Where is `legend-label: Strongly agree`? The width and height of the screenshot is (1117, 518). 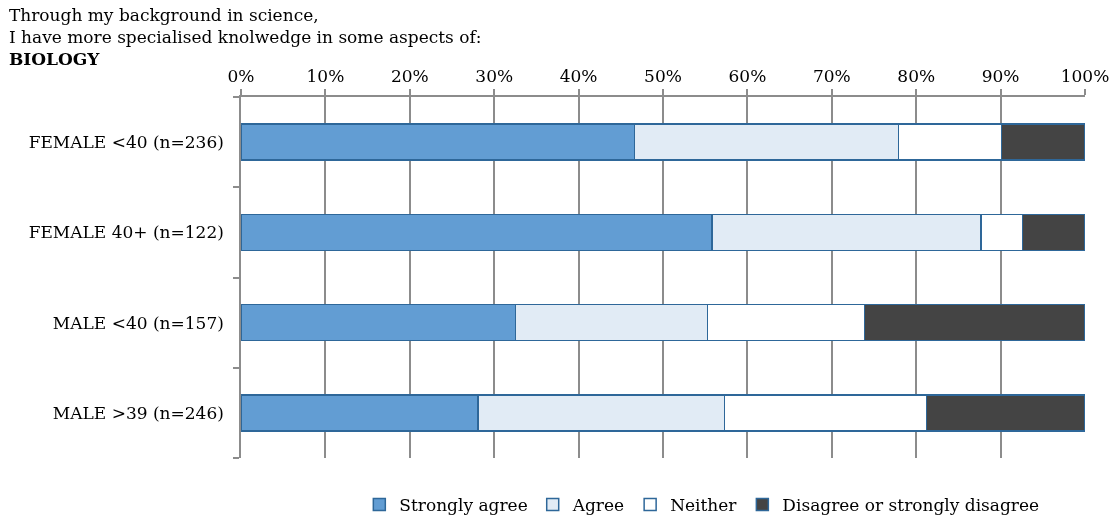
legend-label: Strongly agree is located at coordinates (463, 505).